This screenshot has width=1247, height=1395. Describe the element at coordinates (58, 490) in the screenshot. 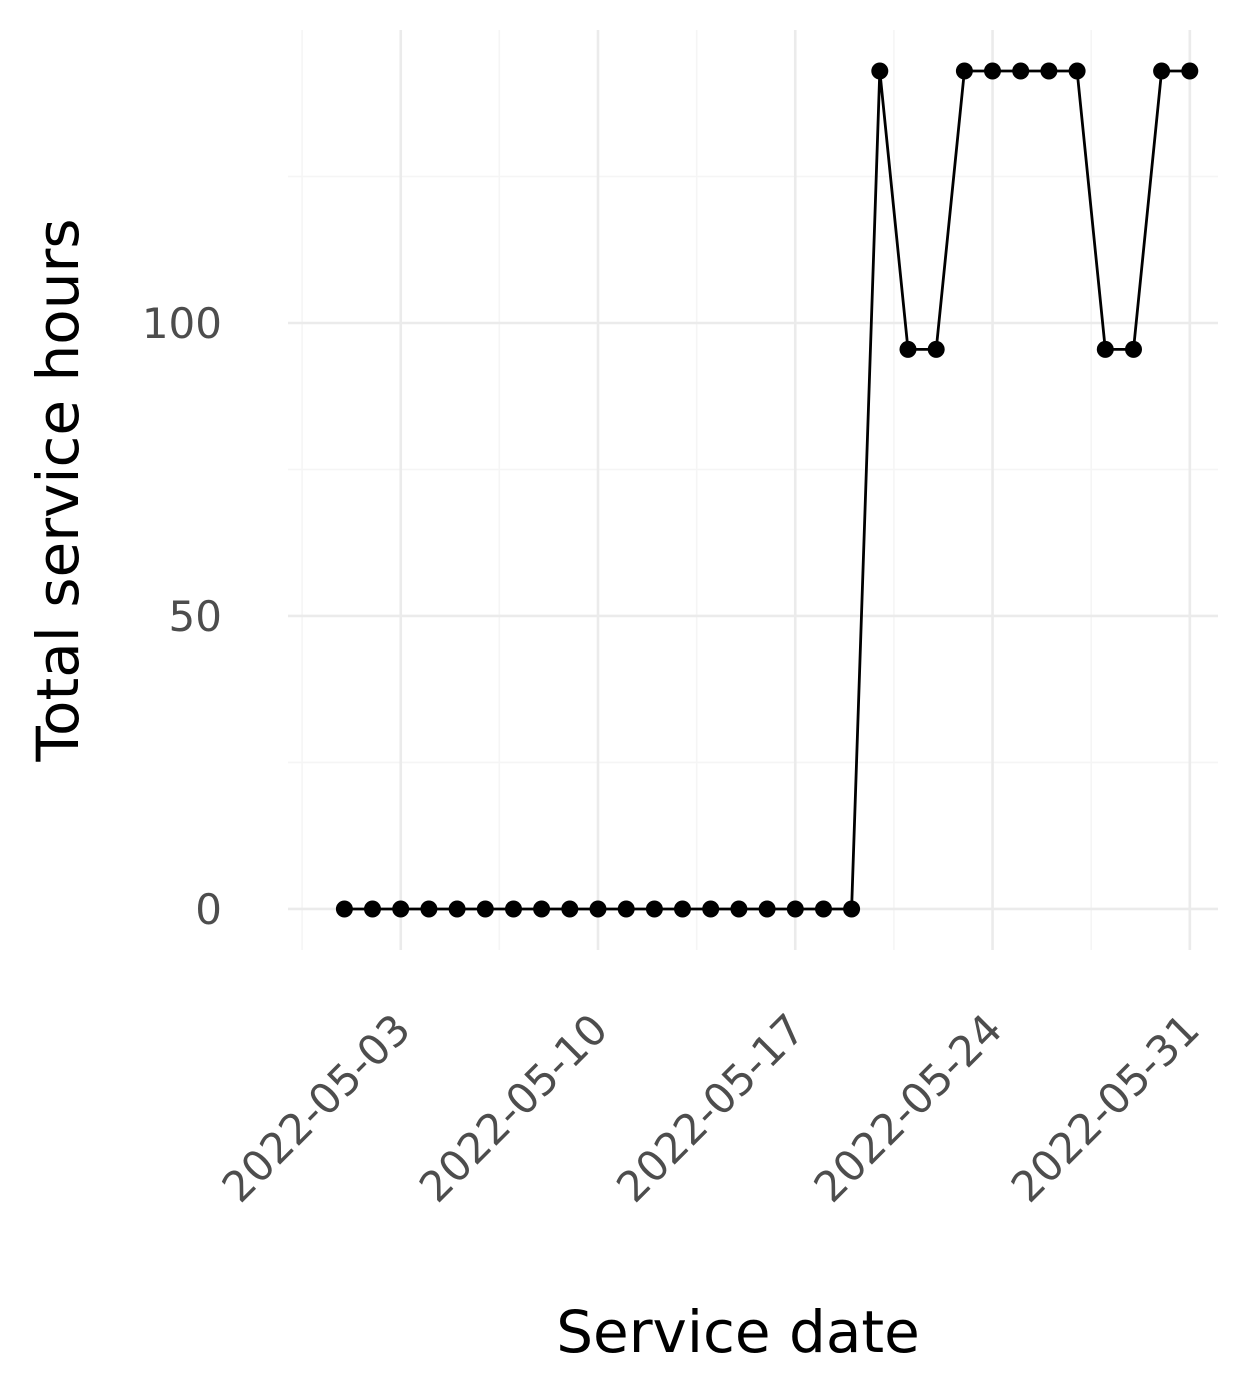

I see `y-axis-title: Total service hours` at that location.